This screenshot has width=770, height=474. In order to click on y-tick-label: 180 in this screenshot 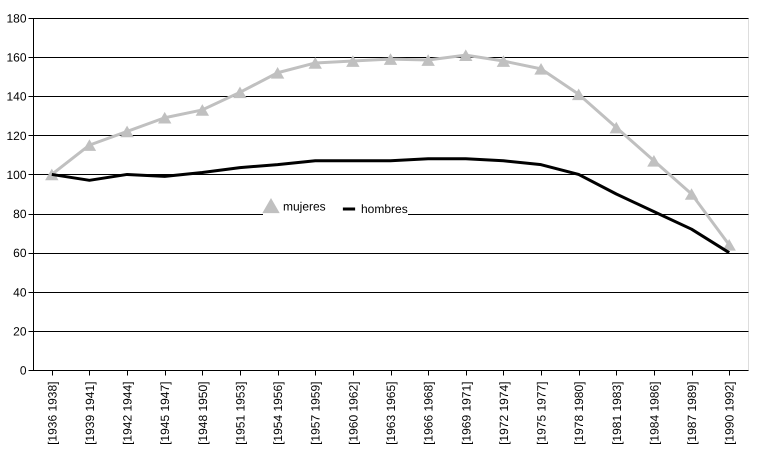, I will do `click(16, 19)`.